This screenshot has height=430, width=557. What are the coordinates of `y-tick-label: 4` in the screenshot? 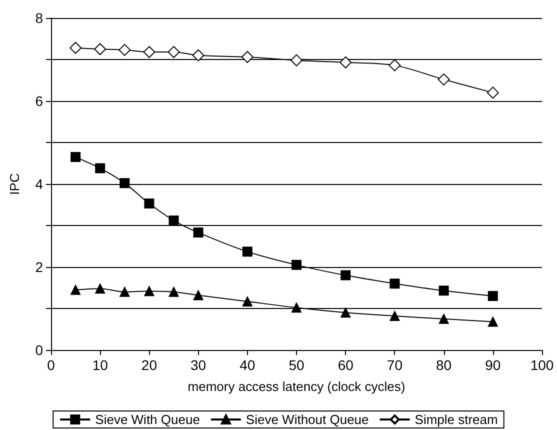 It's located at (39, 184).